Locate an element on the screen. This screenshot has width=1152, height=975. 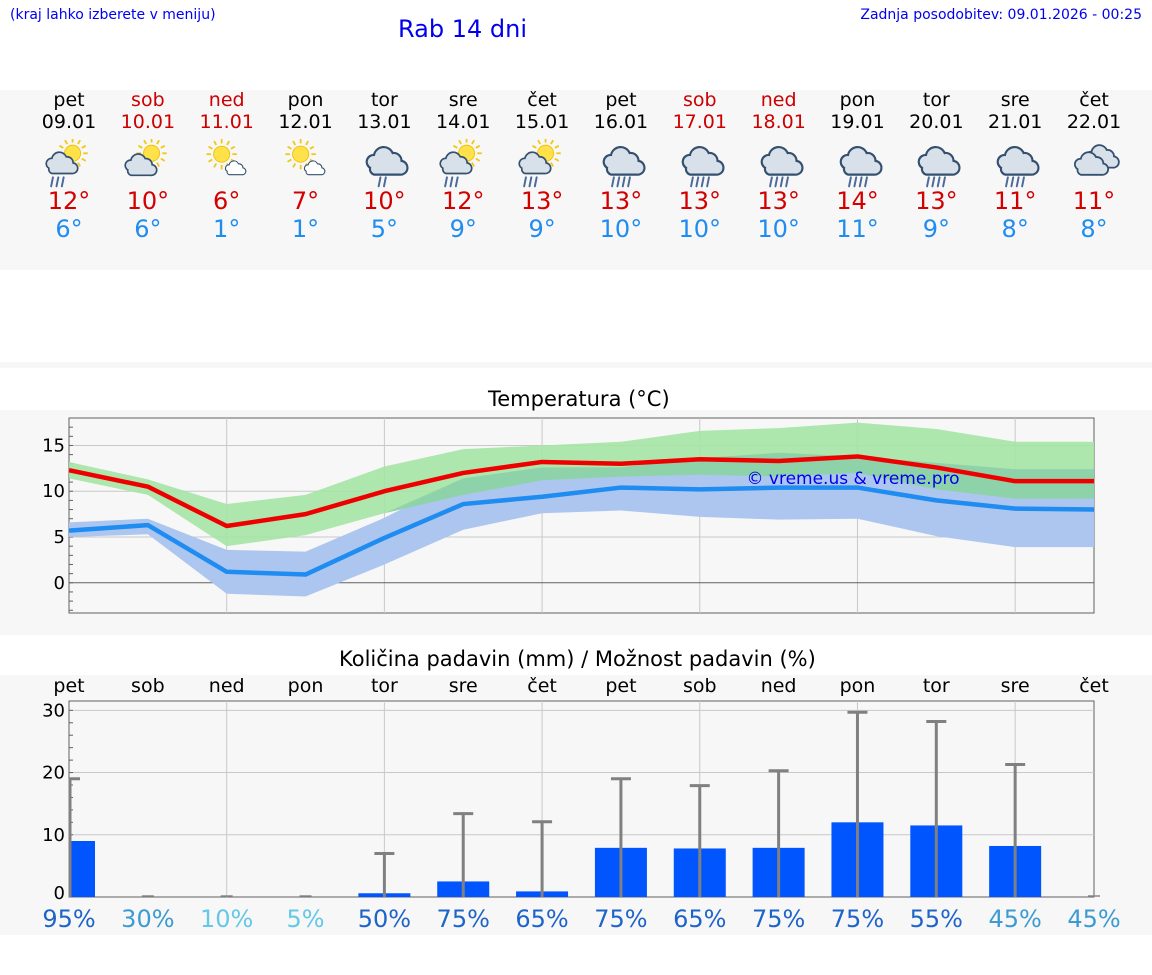
min-temp-line is located at coordinates (581, 531).